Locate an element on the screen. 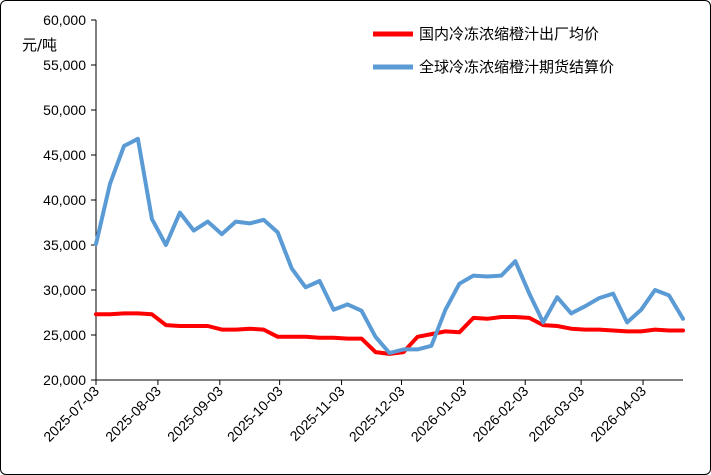 This screenshot has height=475, width=711. x-tick-label: 2026-01-03 is located at coordinates (439, 414).